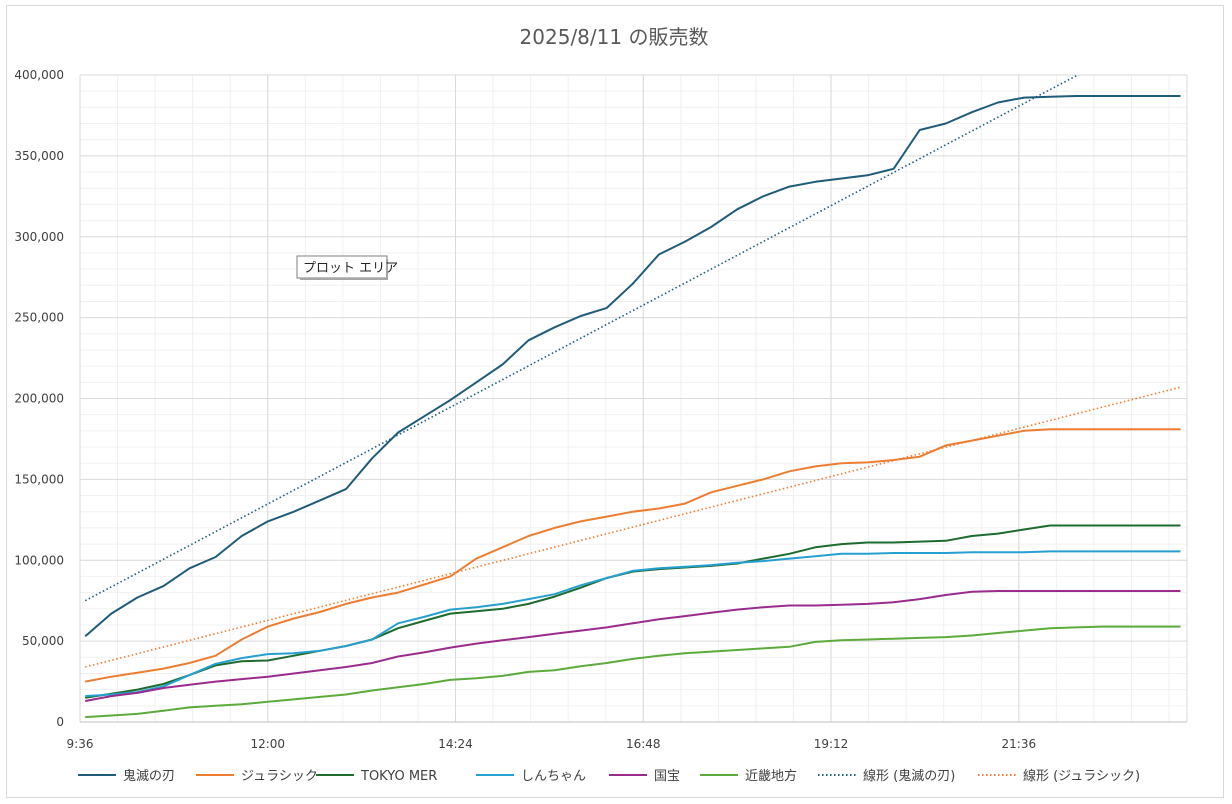  I want to click on legend-label-3: しんちゃん, so click(553, 776).